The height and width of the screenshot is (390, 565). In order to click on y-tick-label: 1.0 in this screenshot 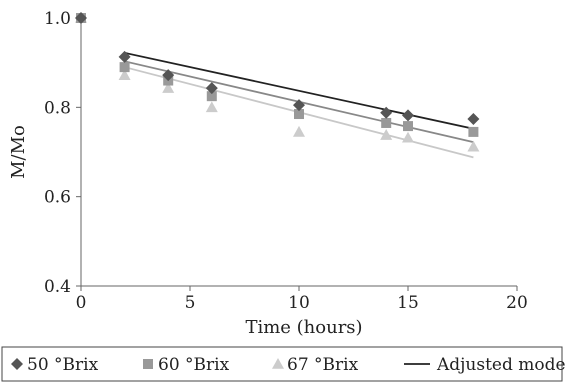, I will do `click(57, 19)`.